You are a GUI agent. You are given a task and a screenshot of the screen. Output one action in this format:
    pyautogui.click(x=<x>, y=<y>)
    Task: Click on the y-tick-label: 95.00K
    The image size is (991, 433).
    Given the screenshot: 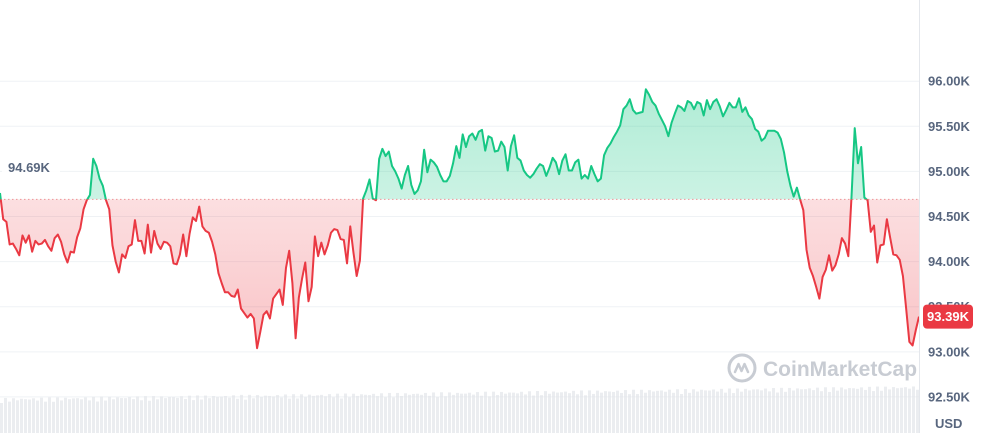 What is the action you would take?
    pyautogui.click(x=949, y=171)
    